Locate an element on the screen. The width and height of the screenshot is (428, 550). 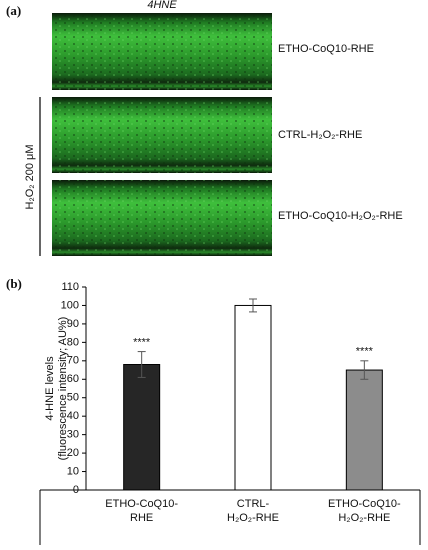
image-label: ETHO-CoQ10-H₂O₂-RHE is located at coordinates (340, 216).